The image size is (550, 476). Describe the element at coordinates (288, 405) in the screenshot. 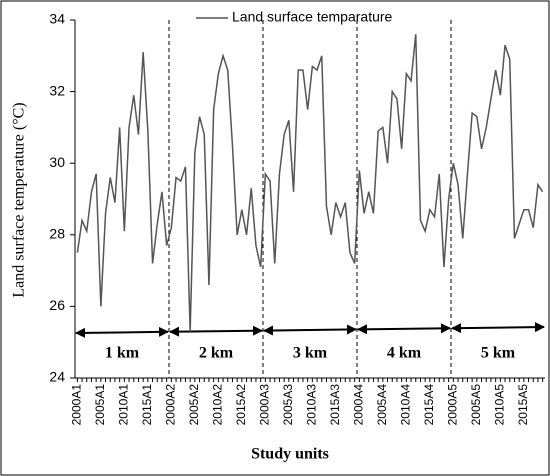

I see `x-tick-label: 2005A3` at that location.